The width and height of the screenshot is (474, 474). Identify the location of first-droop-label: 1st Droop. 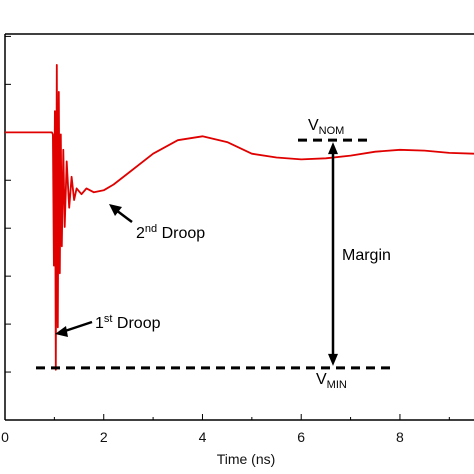
(128, 322).